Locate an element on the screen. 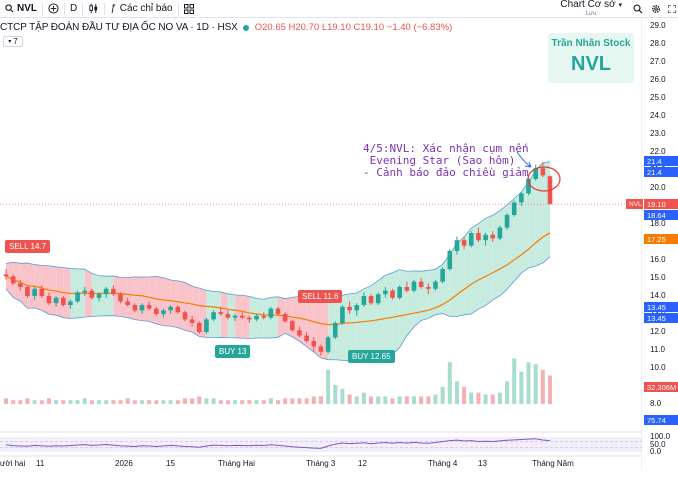  annotation-line: - Cảnh báo đảo chiều giảm is located at coordinates (446, 172).